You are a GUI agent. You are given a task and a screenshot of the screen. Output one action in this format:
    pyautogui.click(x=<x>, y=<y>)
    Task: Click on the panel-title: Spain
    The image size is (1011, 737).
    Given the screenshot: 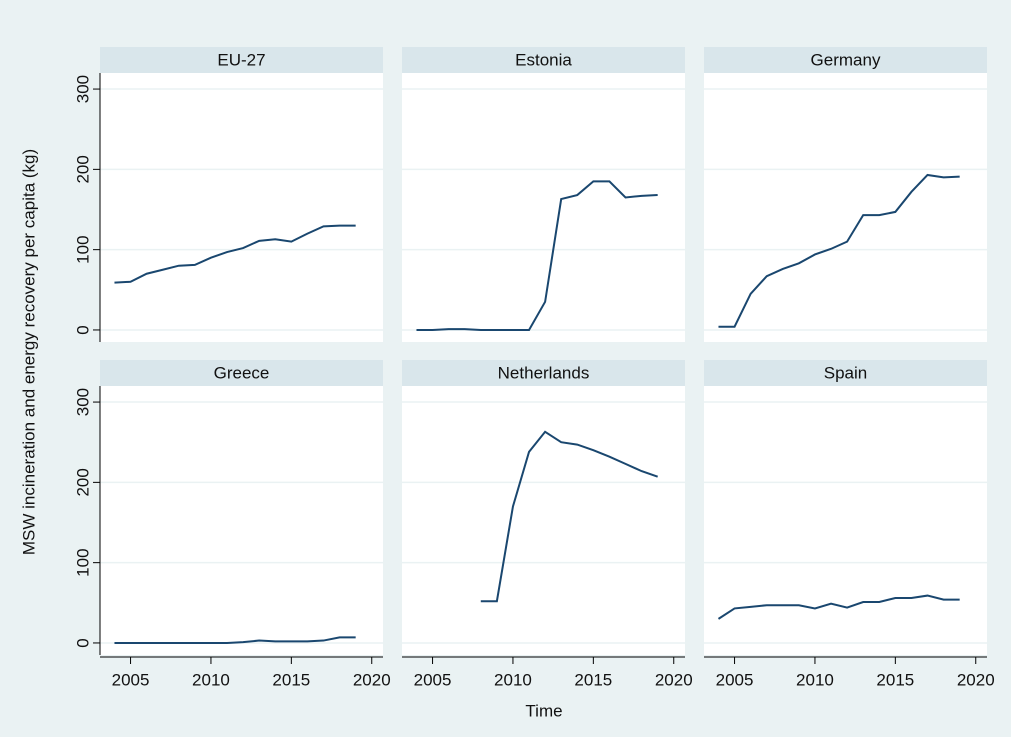 What is the action you would take?
    pyautogui.click(x=845, y=372)
    